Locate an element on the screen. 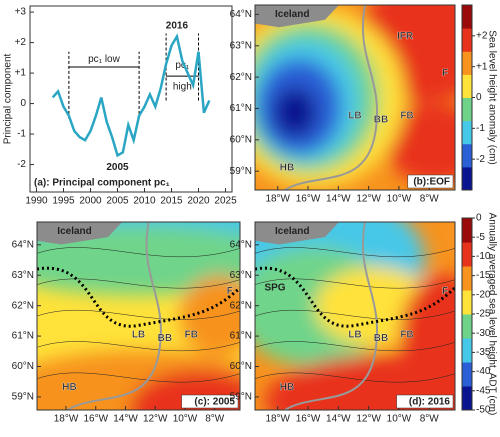 This screenshot has height=437, width=500. x-tick-label: 2025 is located at coordinates (225, 201).